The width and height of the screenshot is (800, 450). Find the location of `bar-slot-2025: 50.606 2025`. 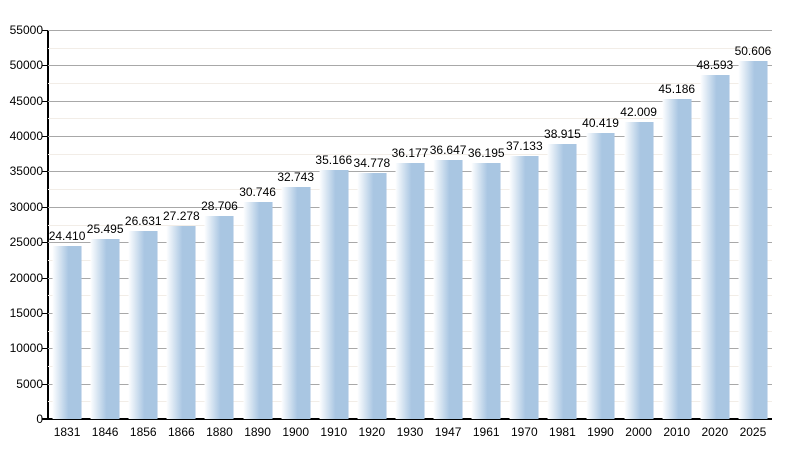

bar-slot-2025: 50.606 2025 is located at coordinates (753, 234).